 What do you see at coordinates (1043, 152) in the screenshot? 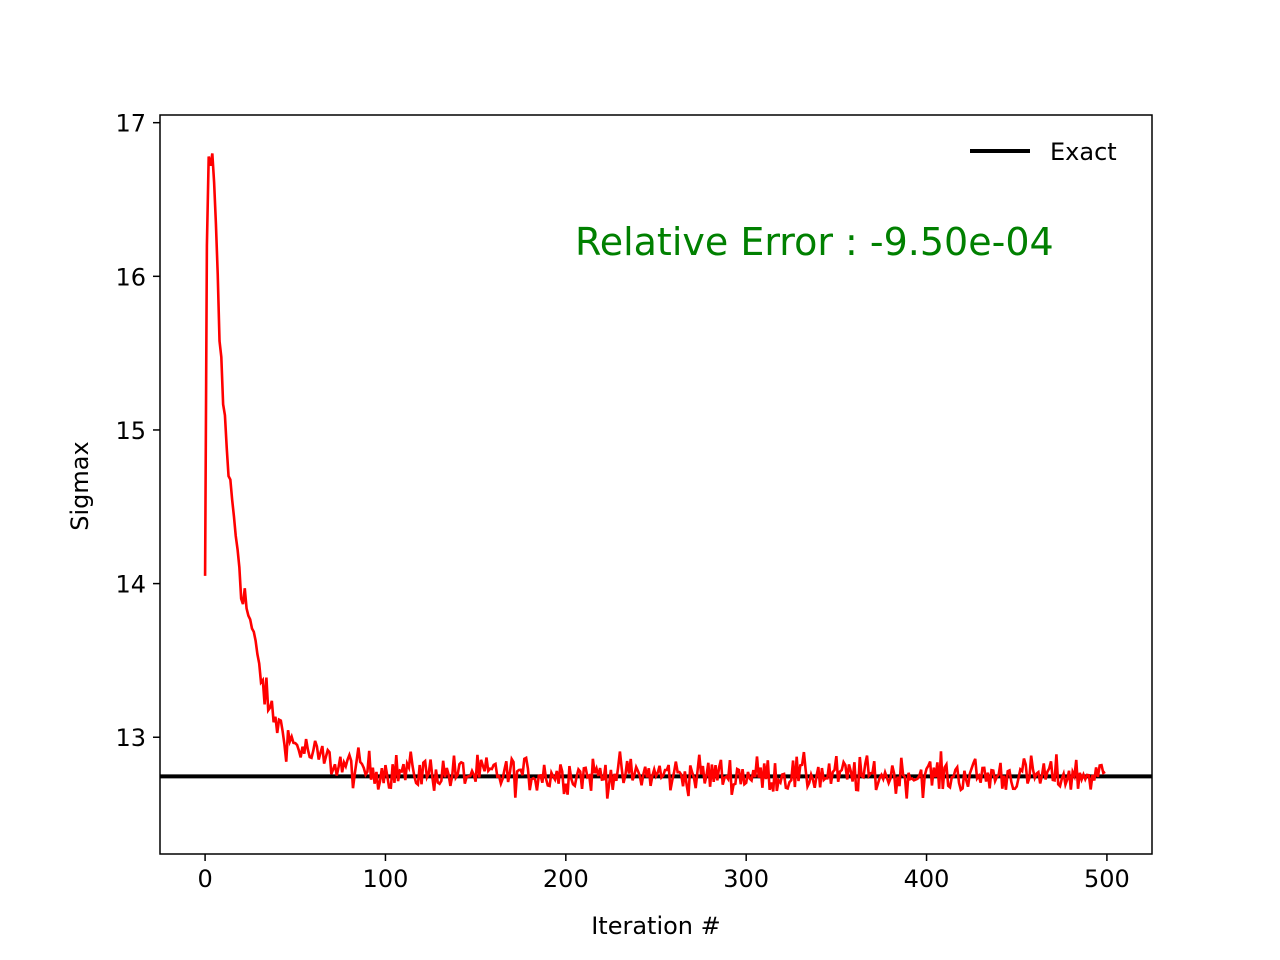
I see `legend: Exact` at bounding box center [1043, 152].